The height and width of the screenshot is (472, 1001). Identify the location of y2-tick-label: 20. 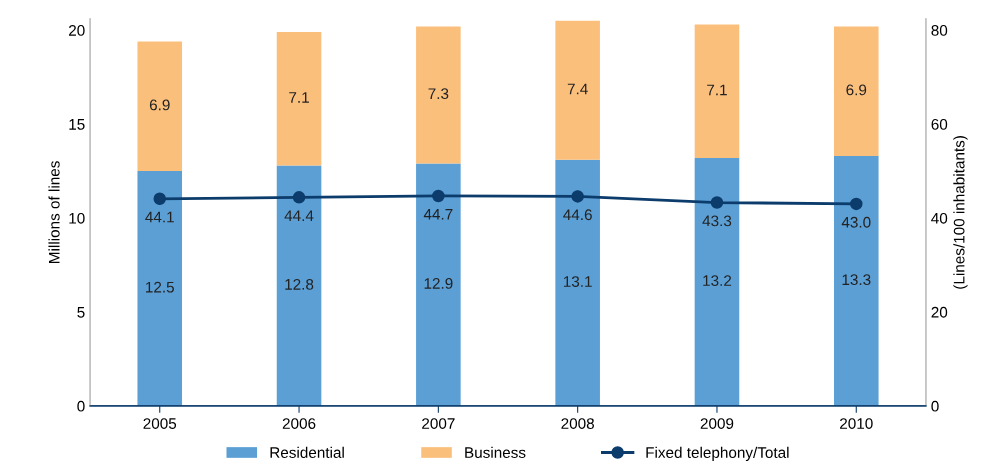
(939, 312).